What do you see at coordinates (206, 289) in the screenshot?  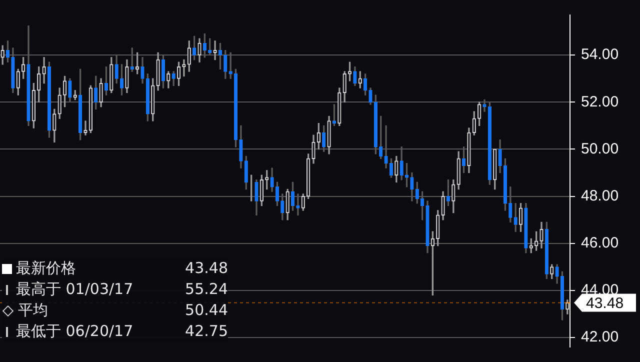 I see `annotation: 55.24` at bounding box center [206, 289].